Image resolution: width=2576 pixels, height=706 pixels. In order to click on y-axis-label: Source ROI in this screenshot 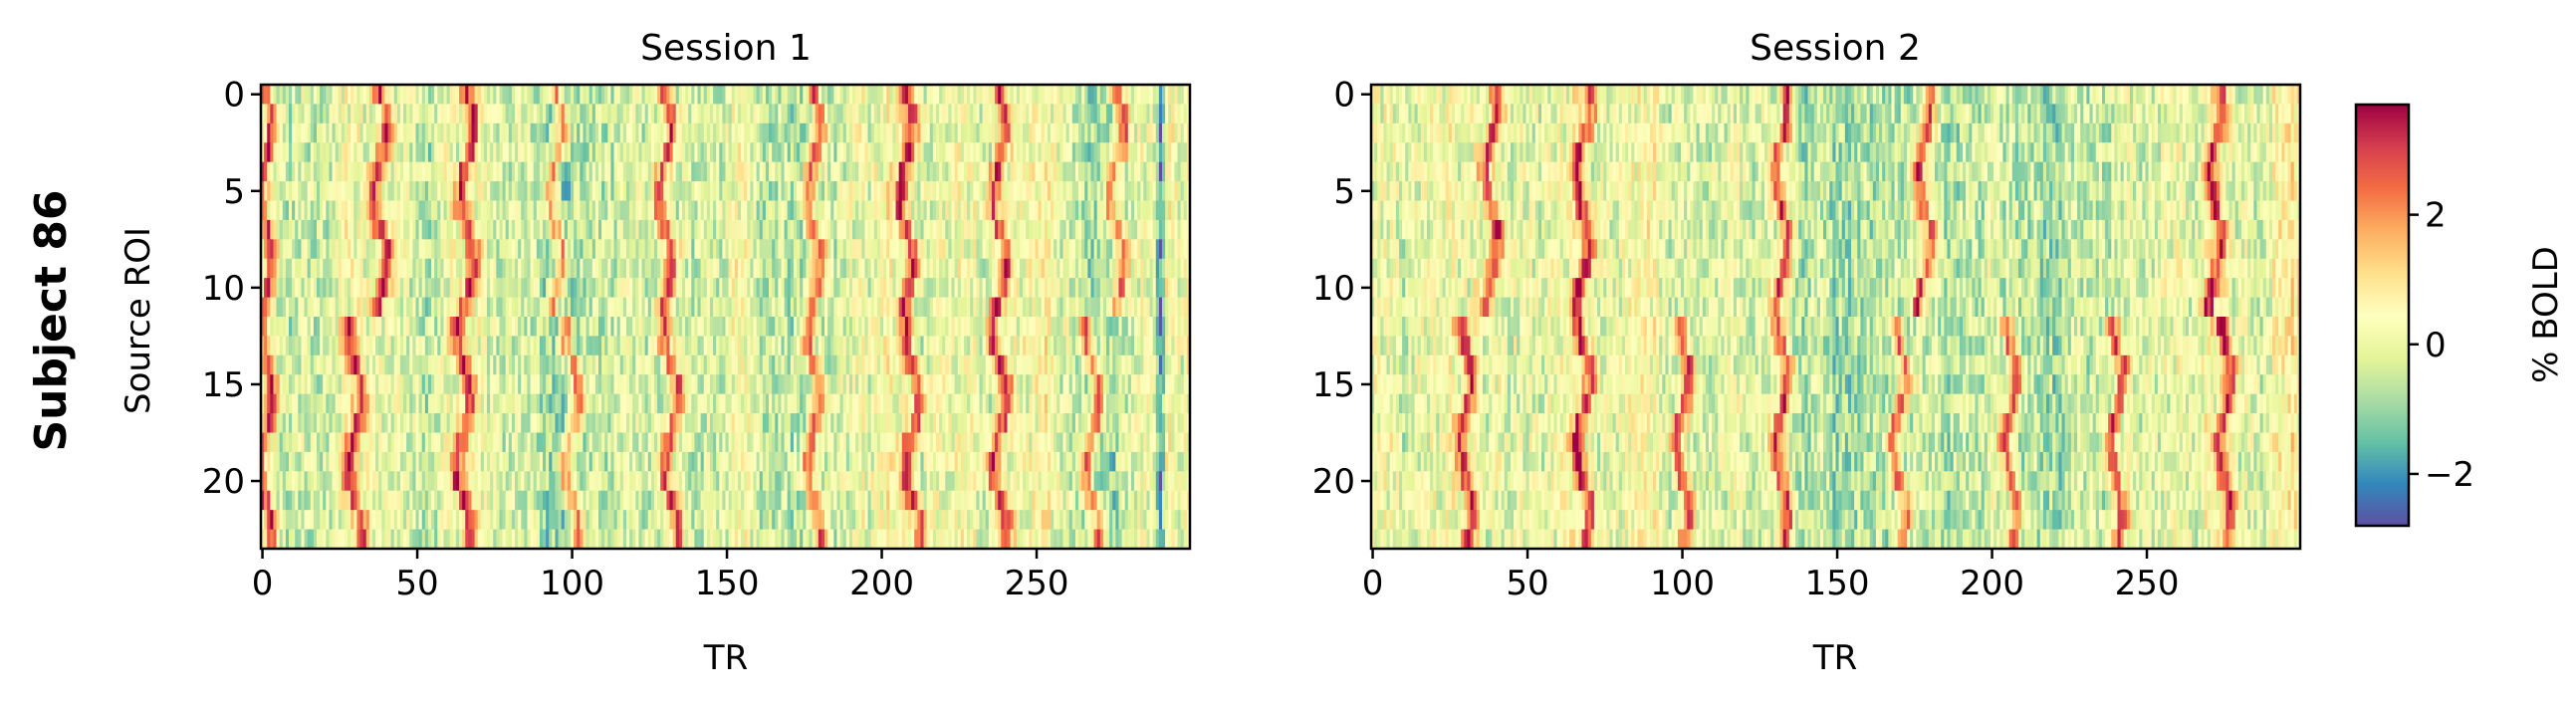, I will do `click(138, 320)`.